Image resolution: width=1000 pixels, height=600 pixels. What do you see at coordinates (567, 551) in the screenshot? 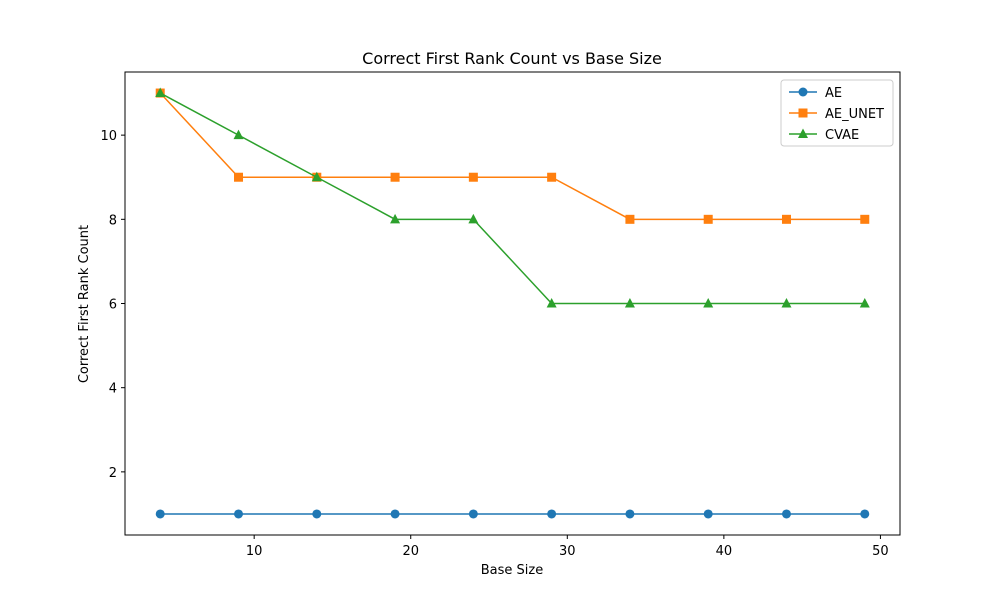
I see `x-tick-label: 30` at bounding box center [567, 551].